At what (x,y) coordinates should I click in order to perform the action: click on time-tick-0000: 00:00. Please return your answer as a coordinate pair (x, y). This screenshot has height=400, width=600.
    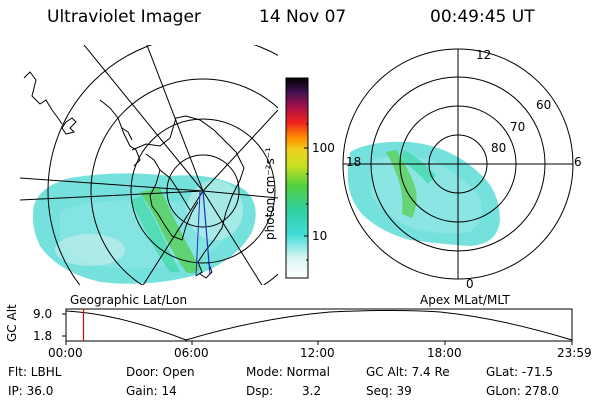
    Looking at the image, I should click on (65, 353).